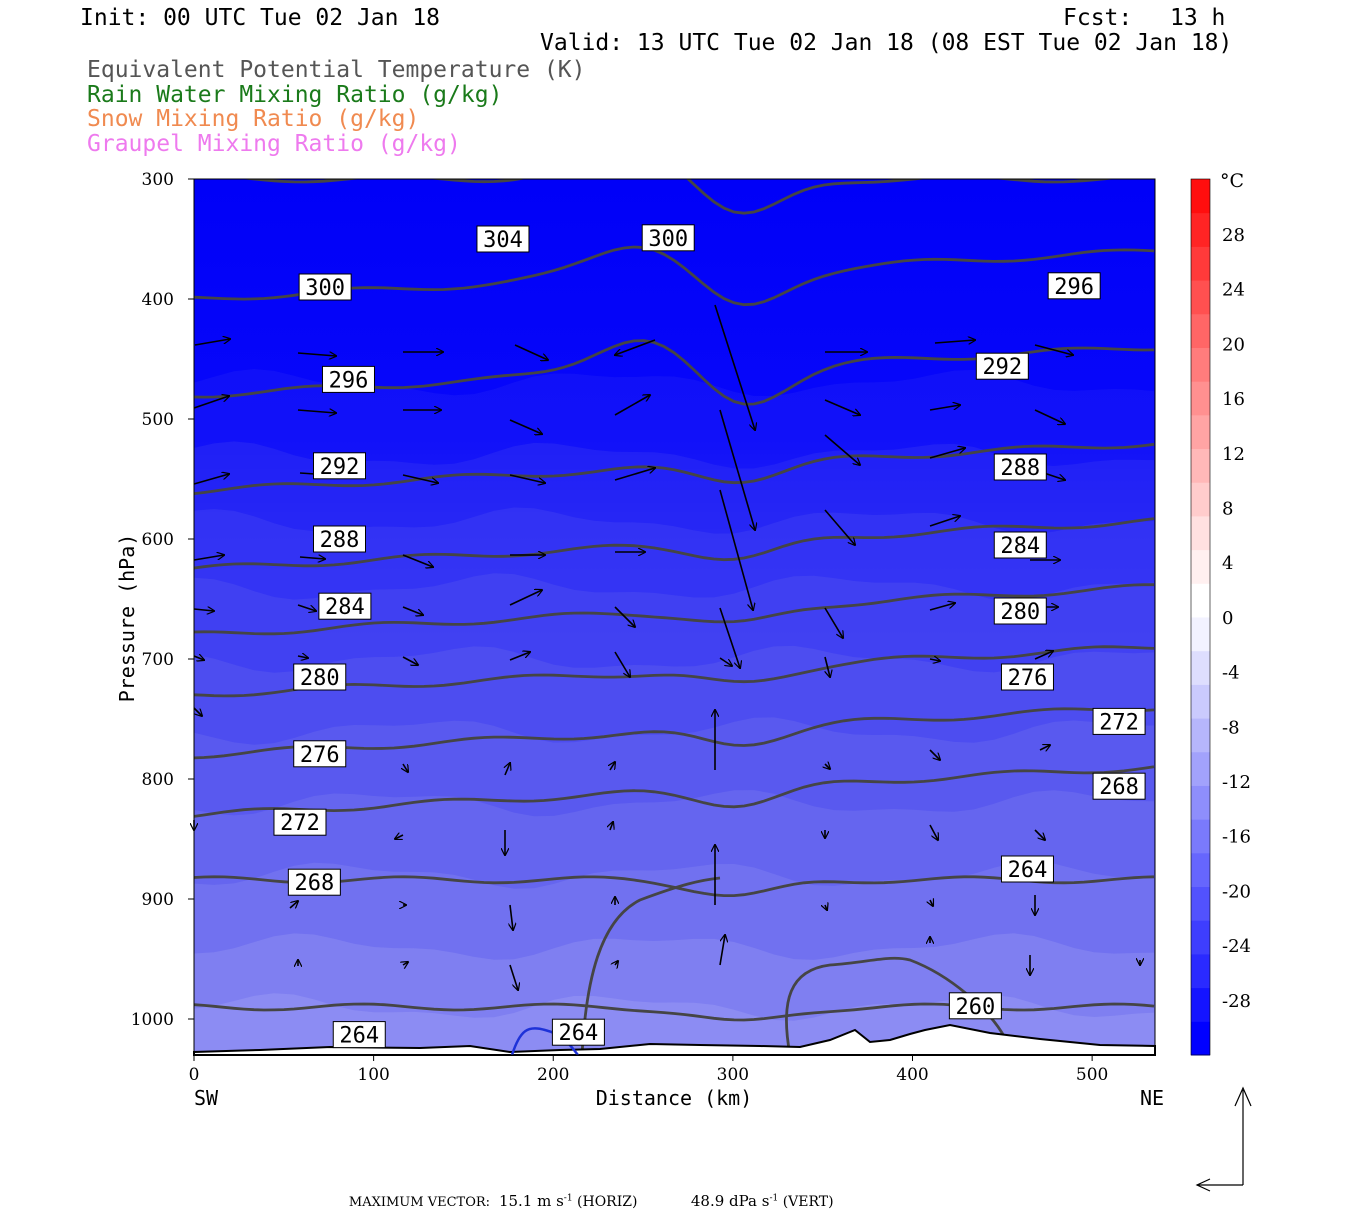 This screenshot has height=1210, width=1350. Describe the element at coordinates (733, 1075) in the screenshot. I see `x-tick-label: 300` at that location.